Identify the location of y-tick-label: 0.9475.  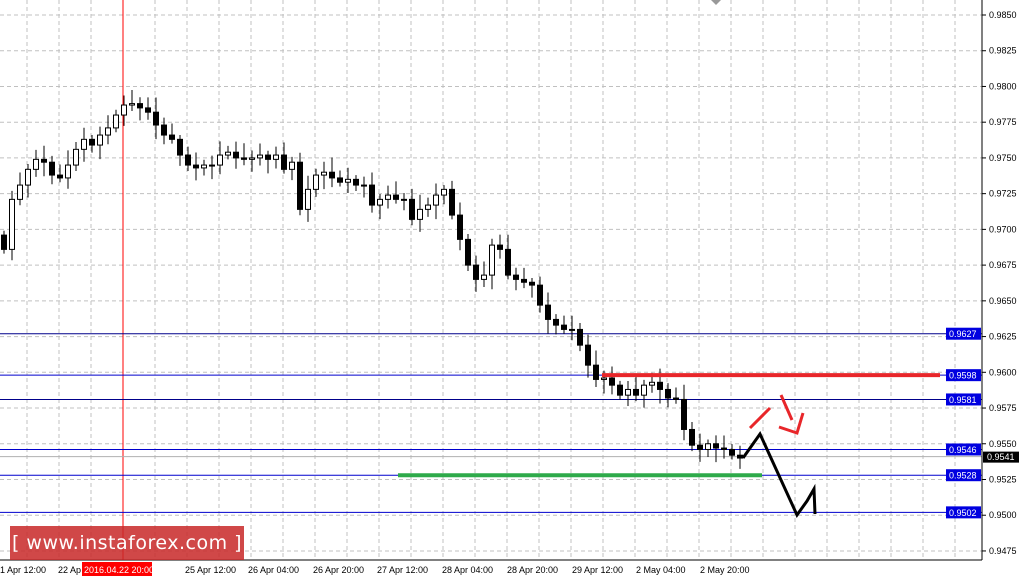
(1003, 551).